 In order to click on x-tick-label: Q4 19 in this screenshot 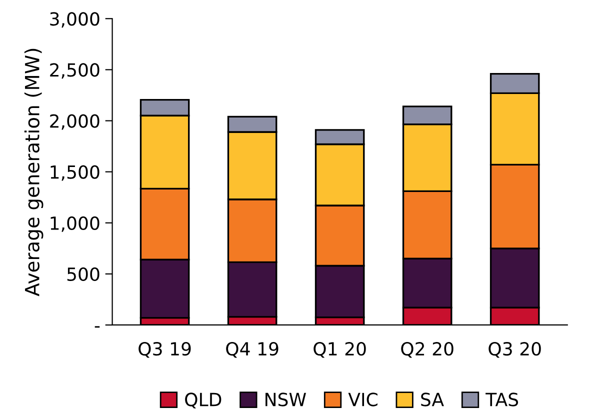, I will do `click(252, 350)`.